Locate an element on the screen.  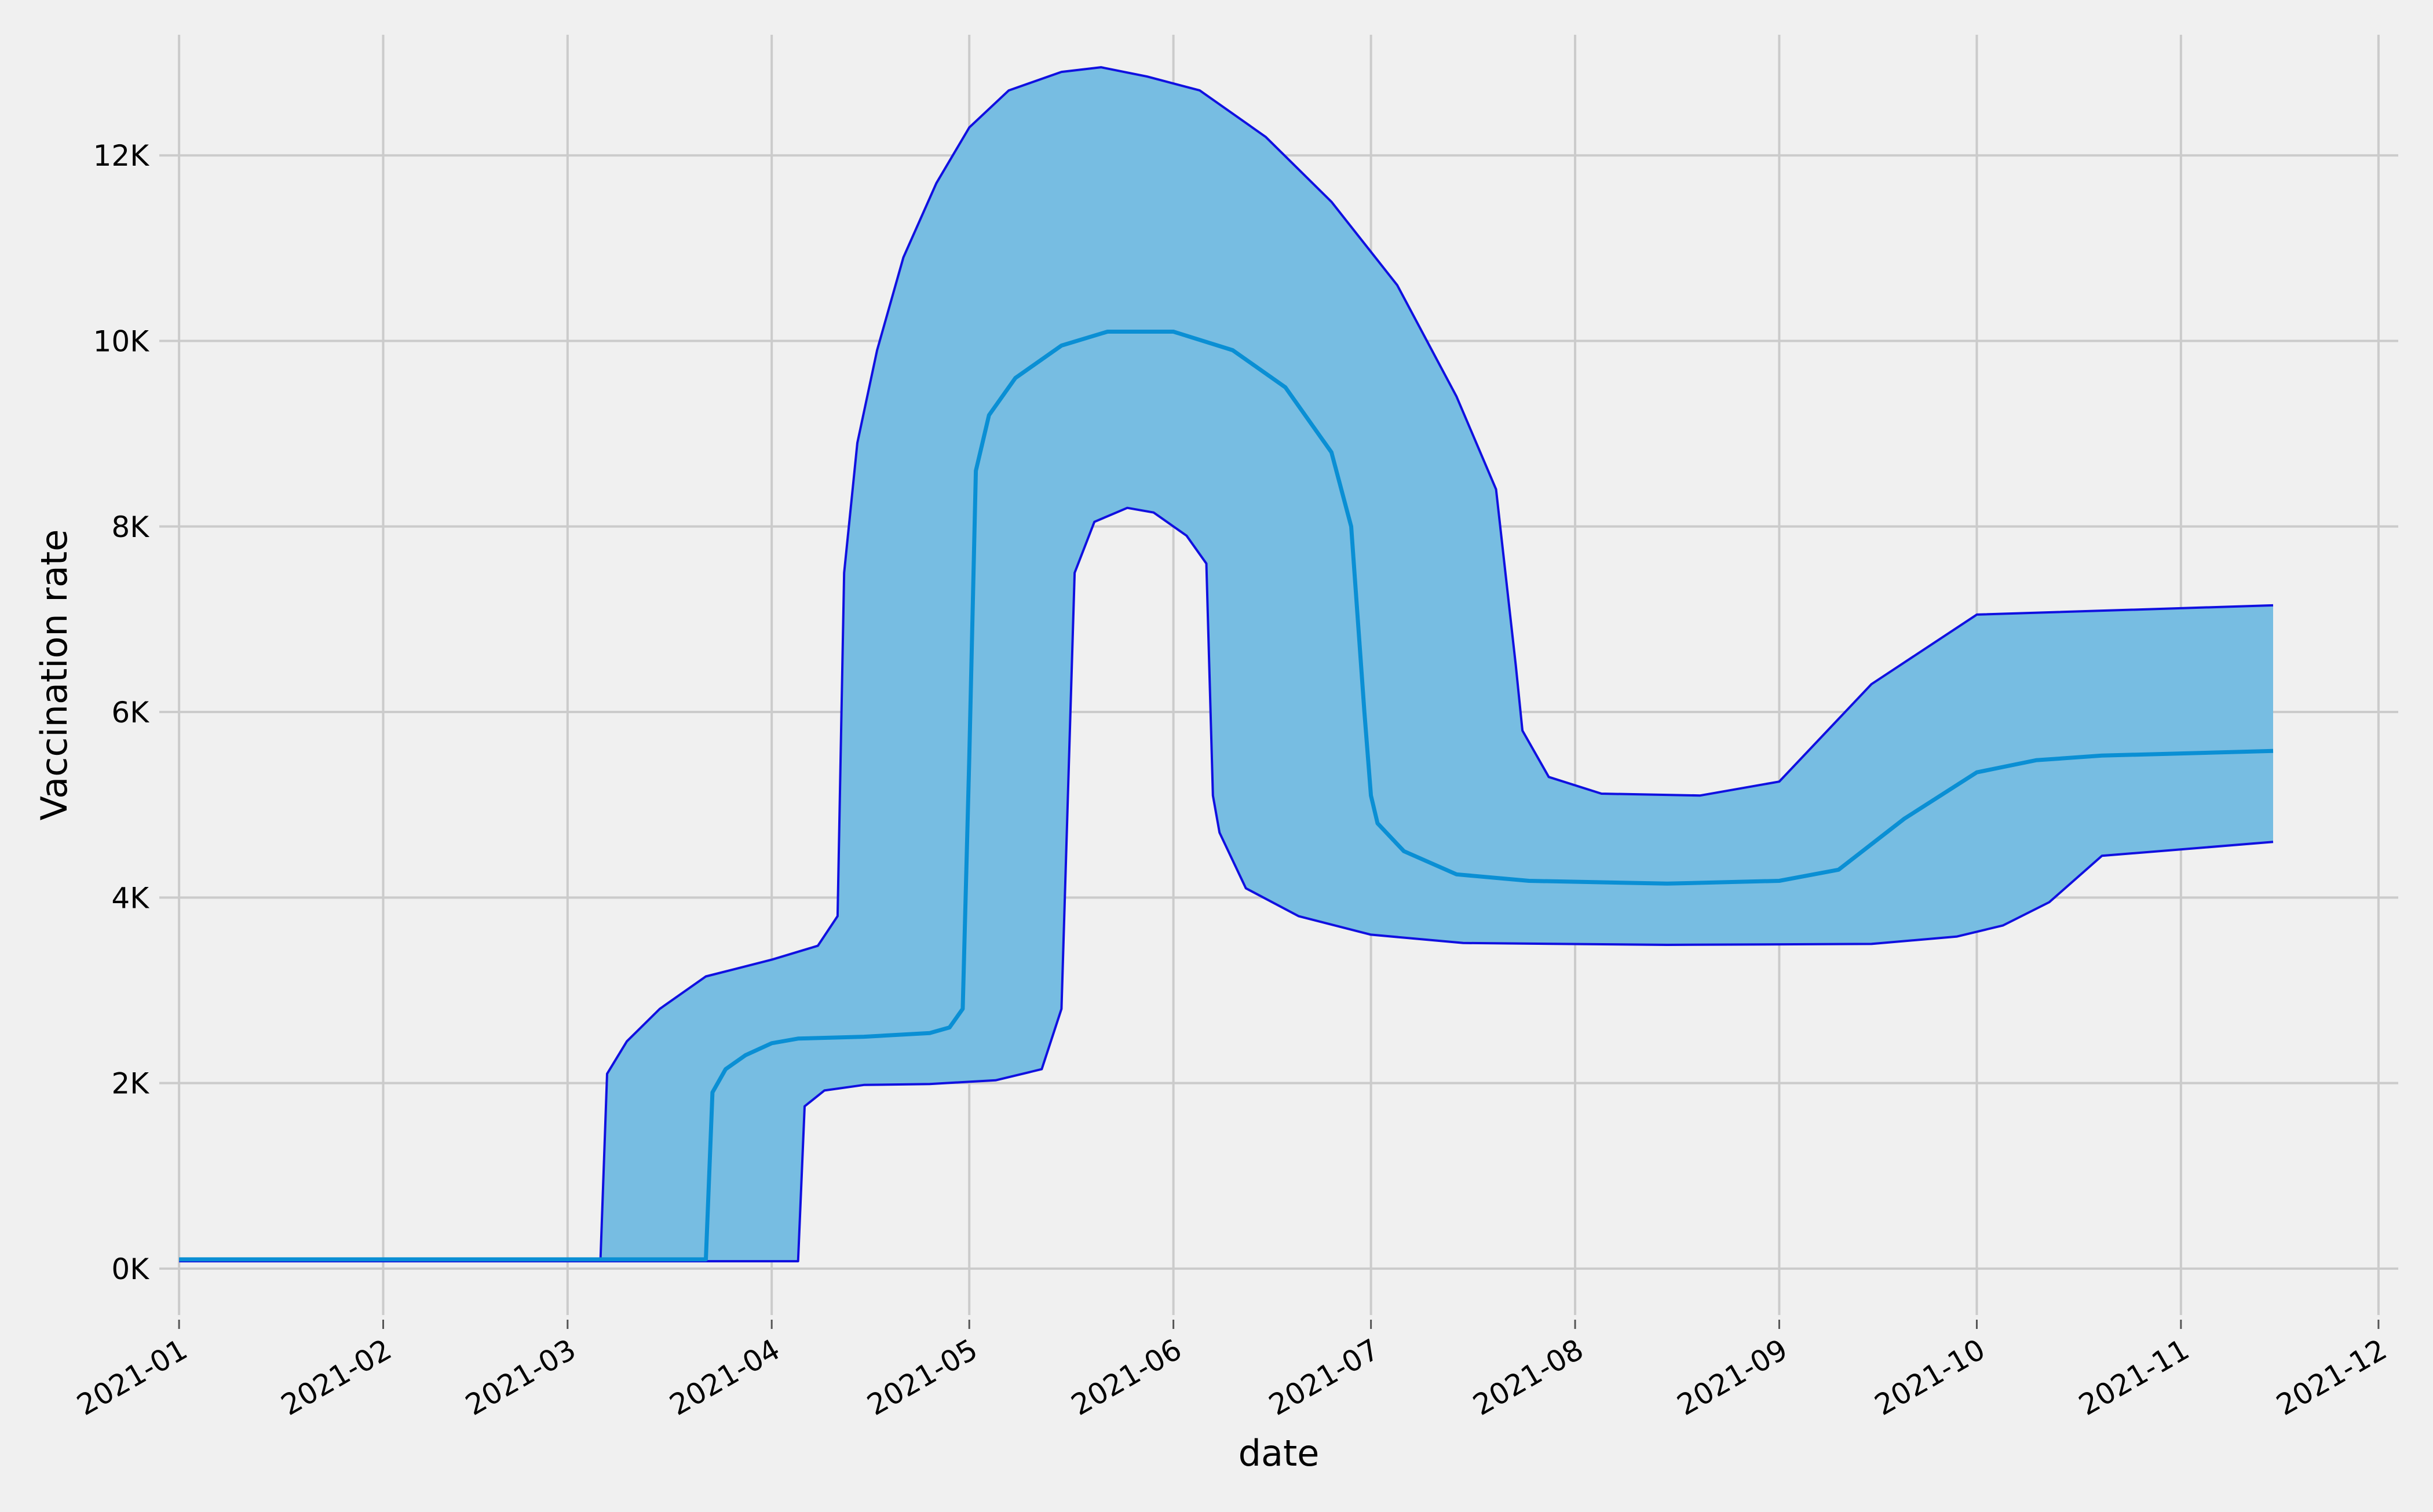
y-tick-label: 2K is located at coordinates (130, 1084).